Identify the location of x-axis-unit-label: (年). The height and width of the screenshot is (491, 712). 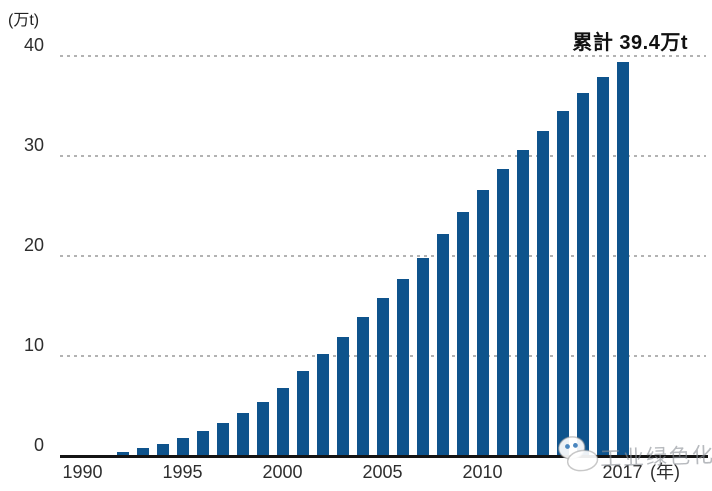
(665, 472).